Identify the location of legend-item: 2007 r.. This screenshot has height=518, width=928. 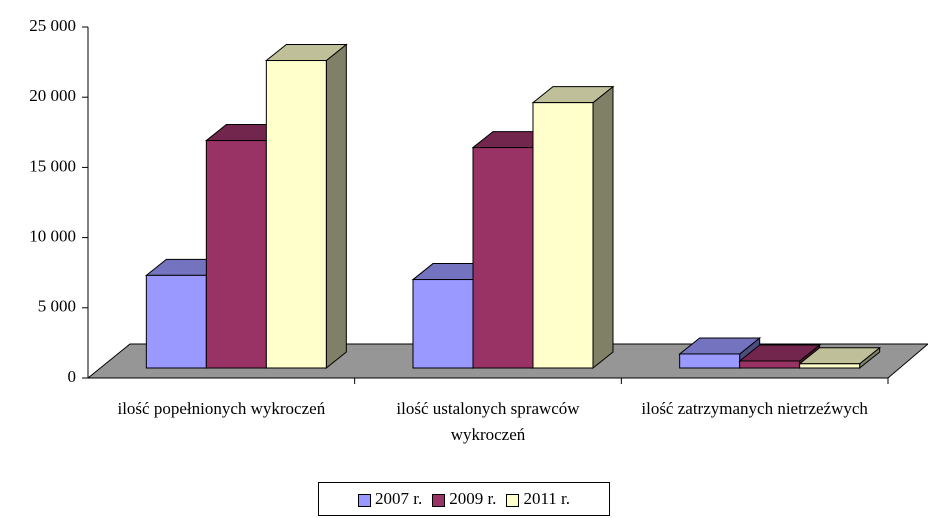
(390, 499).